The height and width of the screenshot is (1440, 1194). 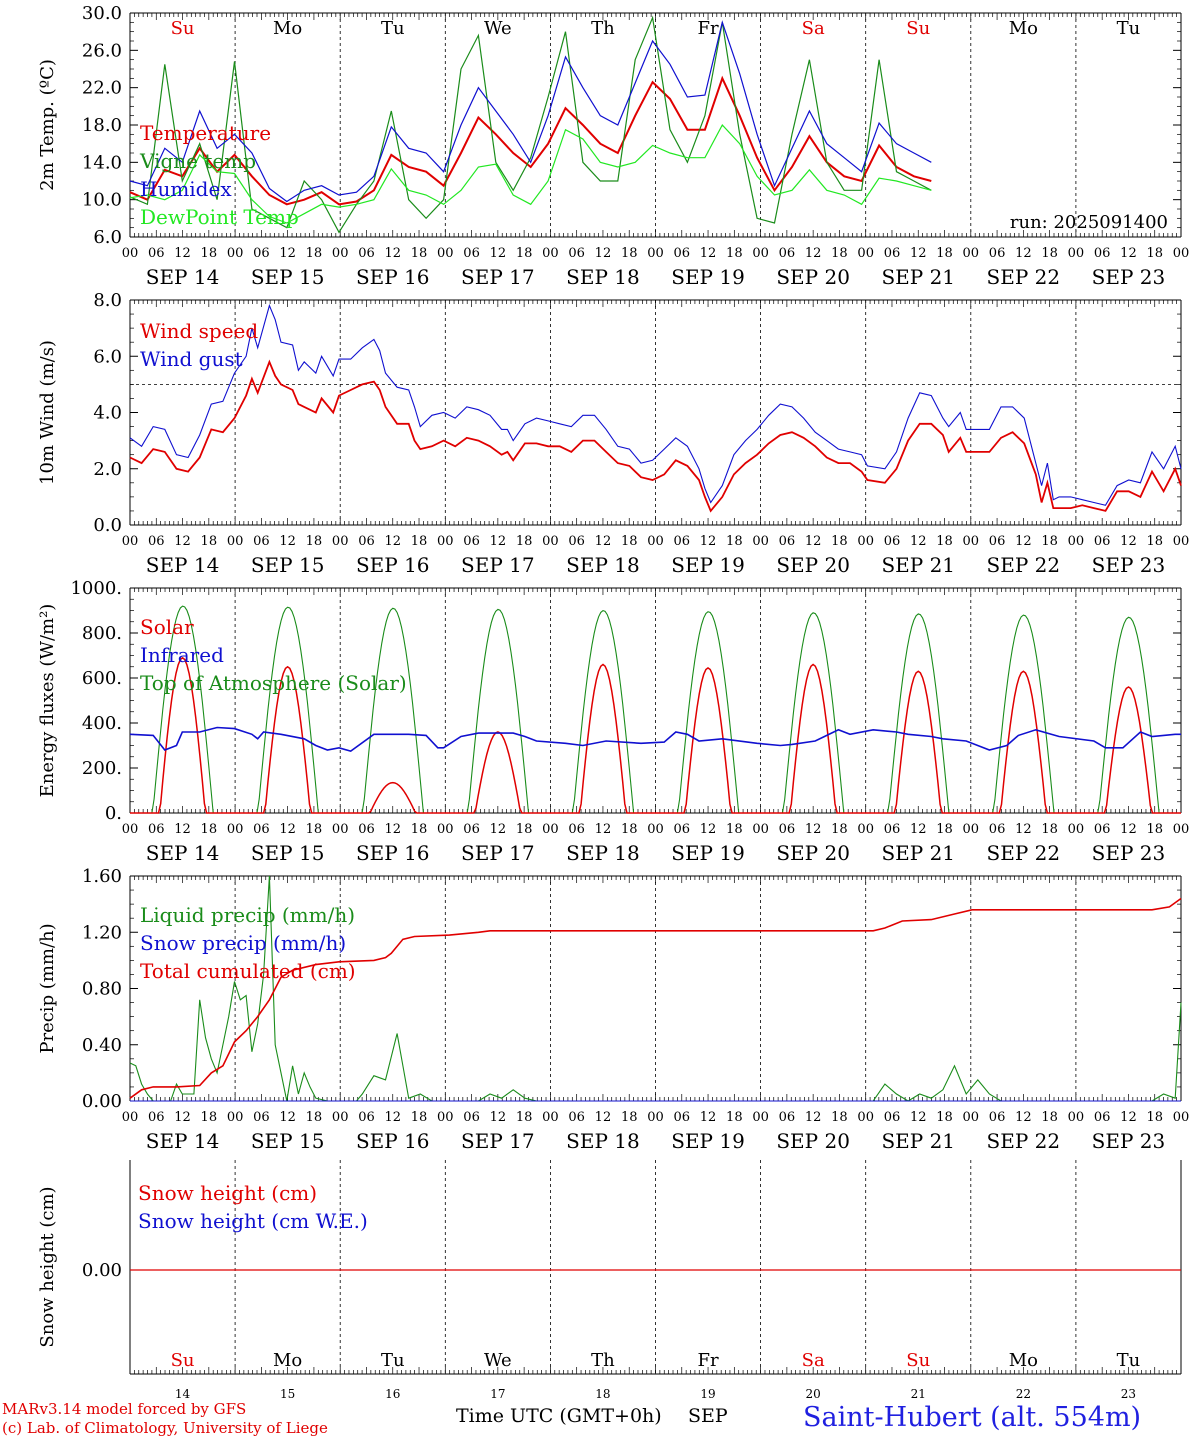 I want to click on legend-liquid-precip-mm-h-: Liquid precip (mm/h), so click(x=247, y=915).